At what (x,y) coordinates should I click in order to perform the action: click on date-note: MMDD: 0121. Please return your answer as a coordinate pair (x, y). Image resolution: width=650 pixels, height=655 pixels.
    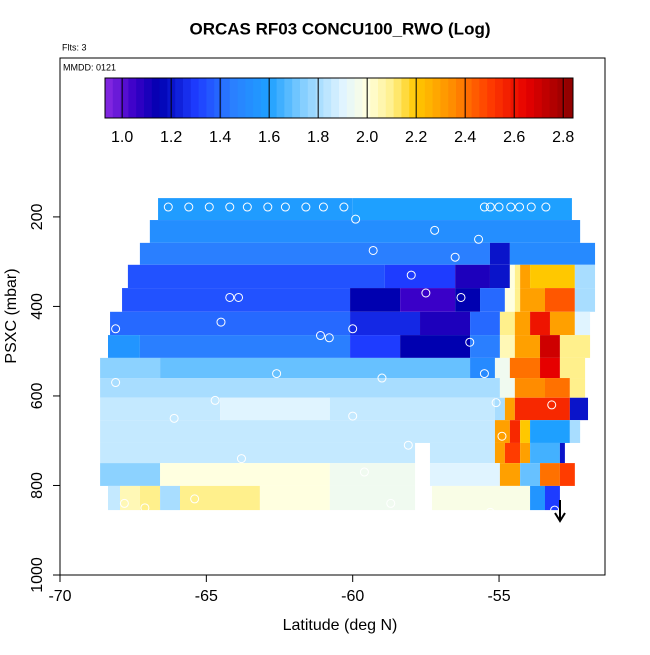
    Looking at the image, I should click on (89, 67).